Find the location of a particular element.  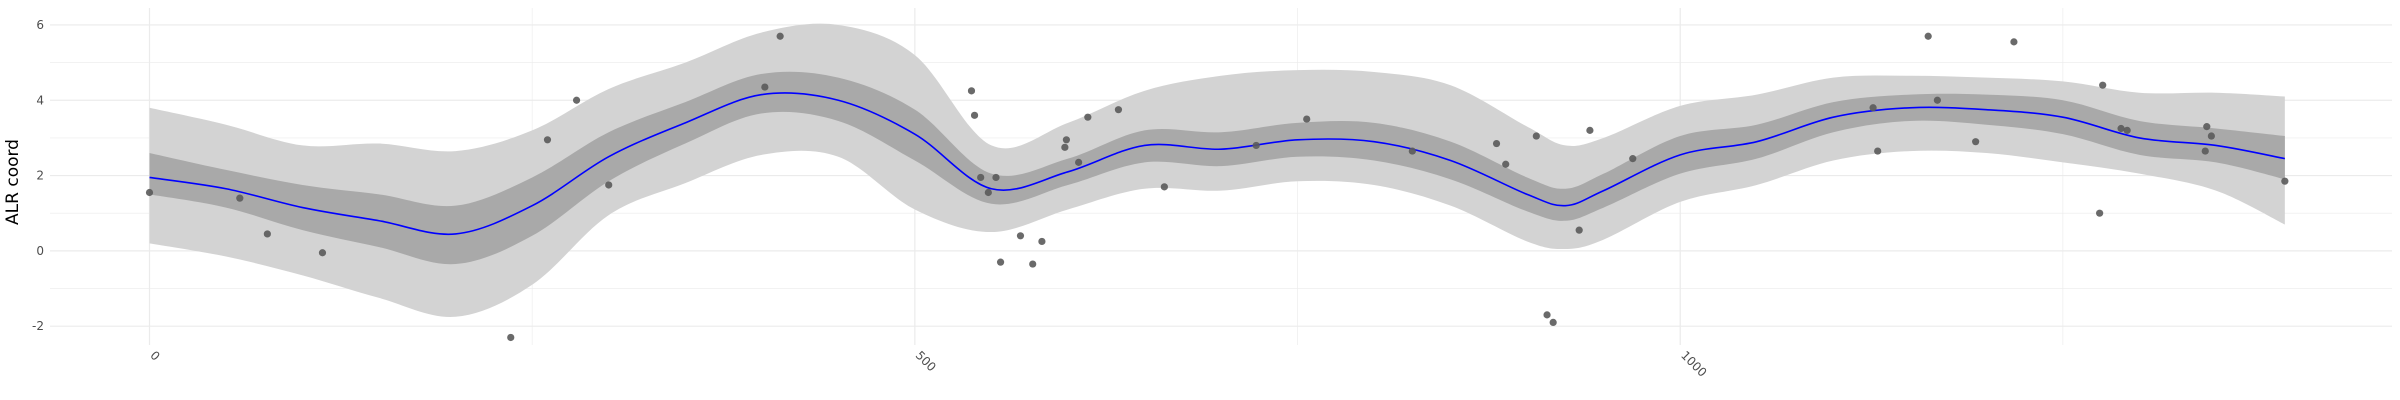

x-tick-label: 500 is located at coordinates (926, 361).